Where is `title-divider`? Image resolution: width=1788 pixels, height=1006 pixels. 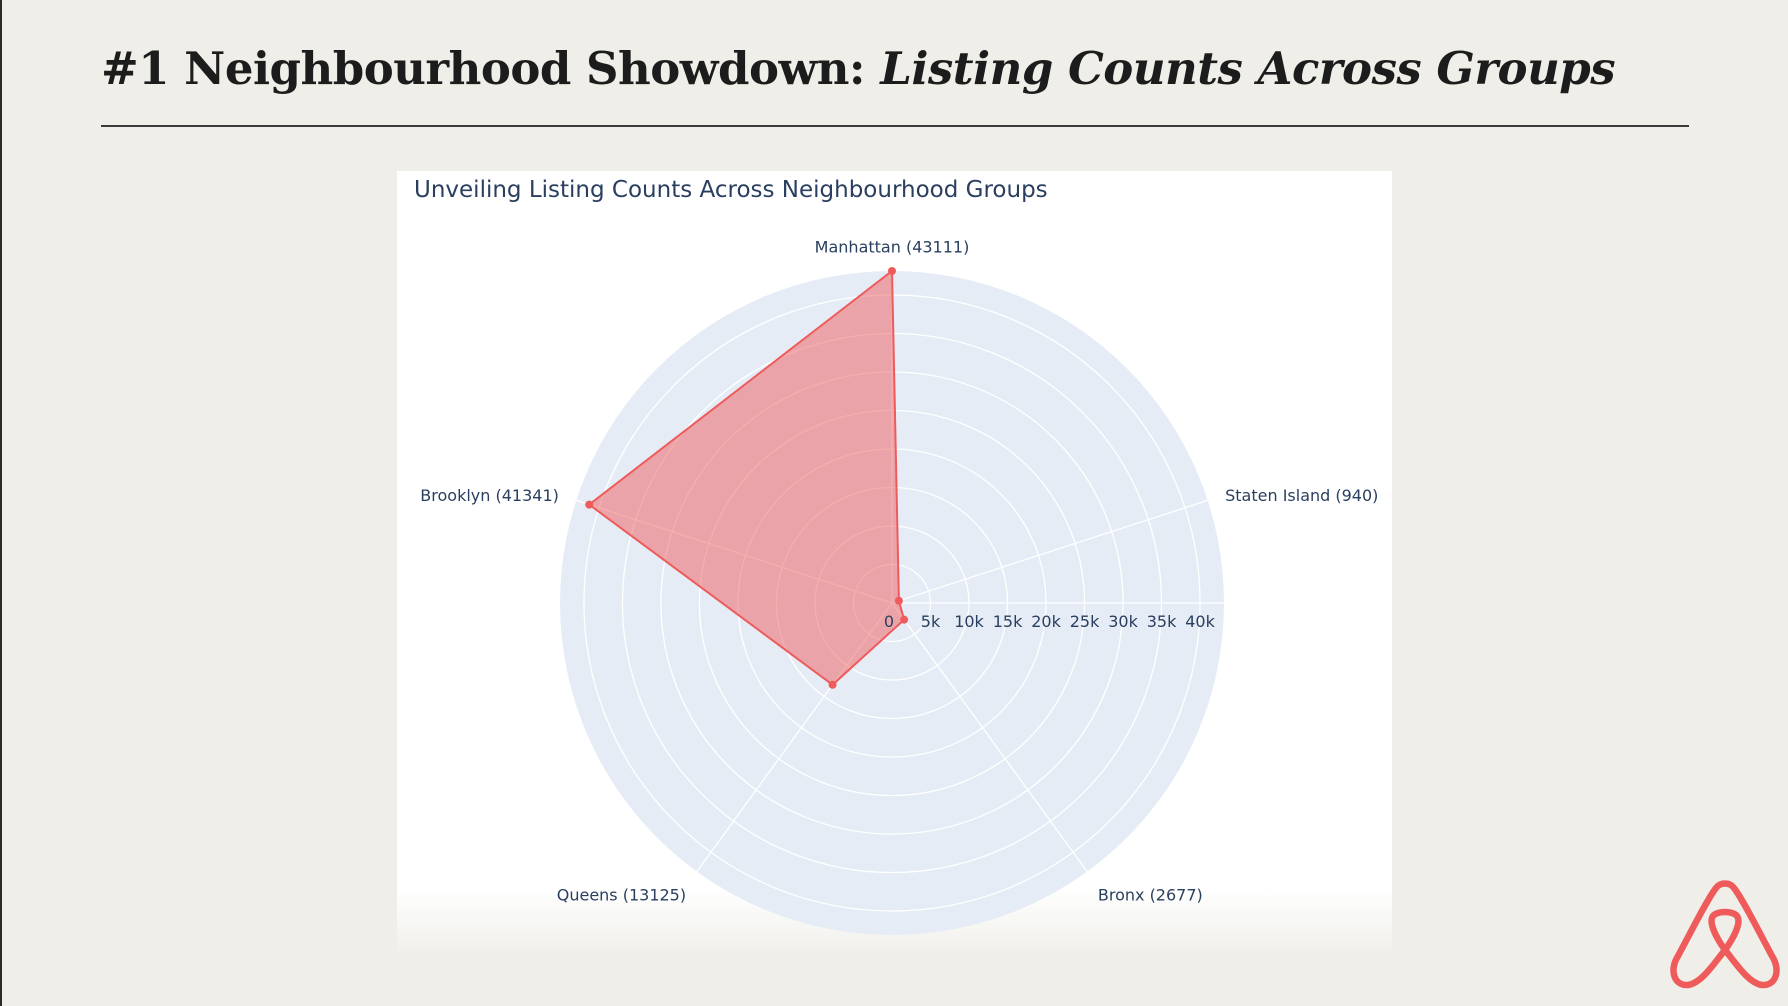
title-divider is located at coordinates (895, 126).